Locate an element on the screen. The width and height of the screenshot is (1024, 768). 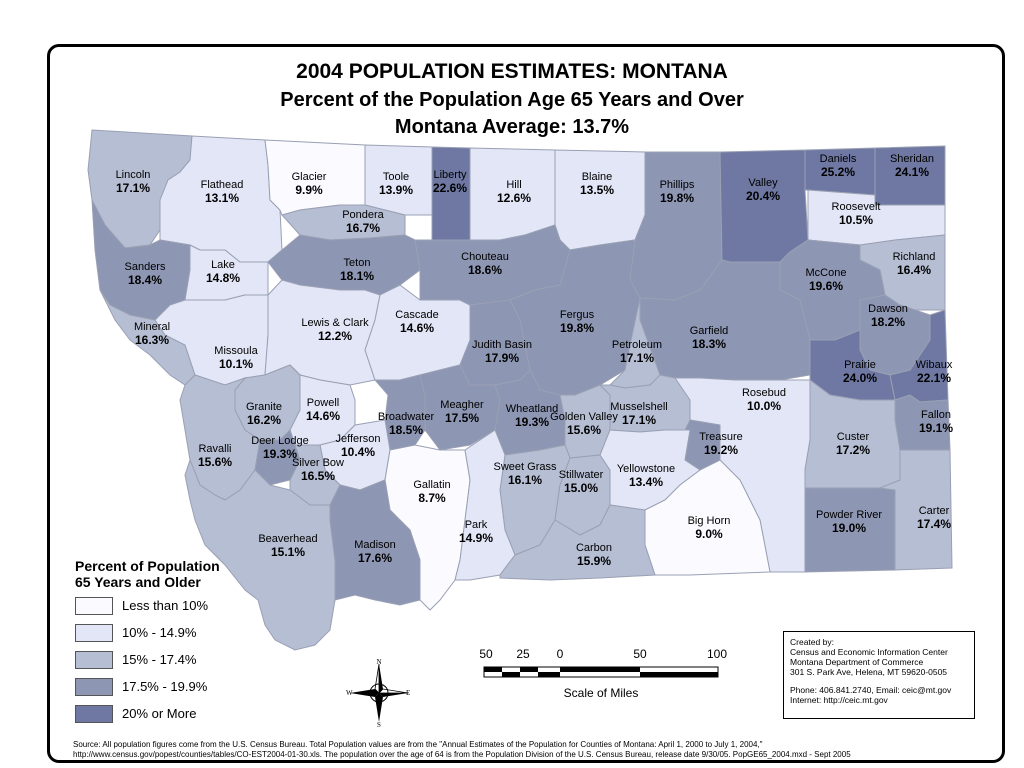
county-value-label: 16.1% is located at coordinates (525, 480).